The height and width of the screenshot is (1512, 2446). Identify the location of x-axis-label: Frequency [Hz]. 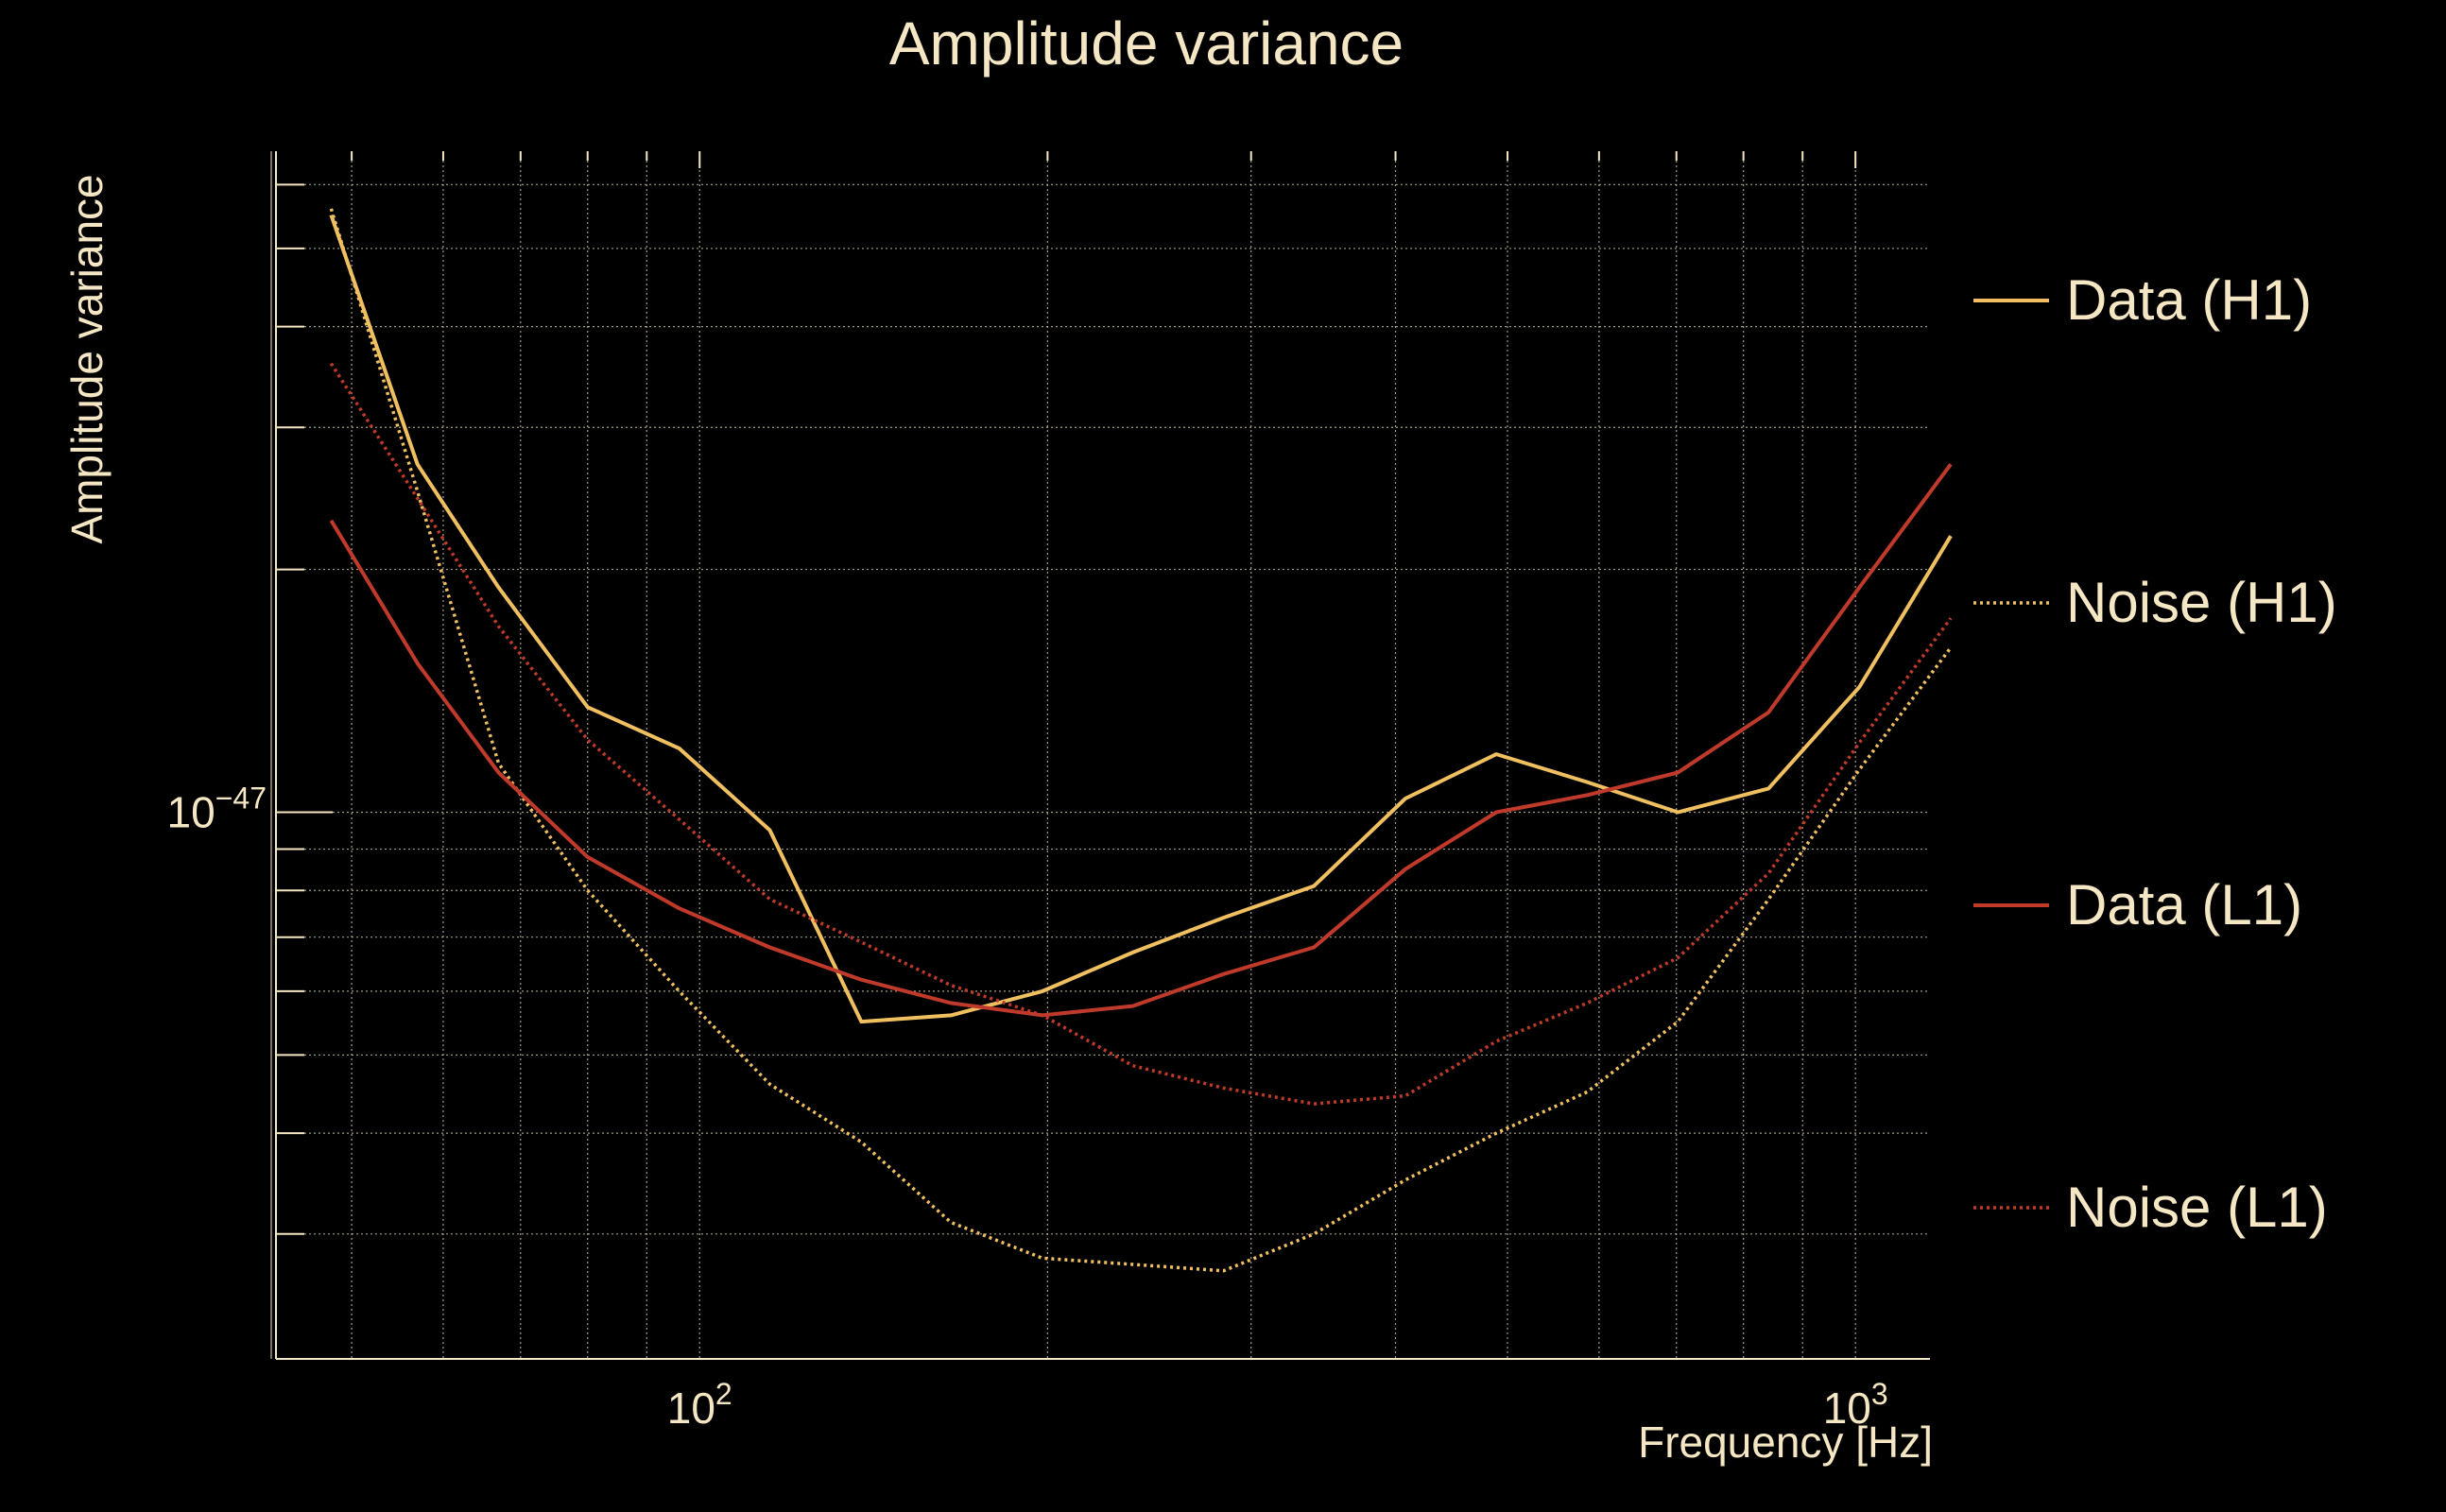
(1785, 1442).